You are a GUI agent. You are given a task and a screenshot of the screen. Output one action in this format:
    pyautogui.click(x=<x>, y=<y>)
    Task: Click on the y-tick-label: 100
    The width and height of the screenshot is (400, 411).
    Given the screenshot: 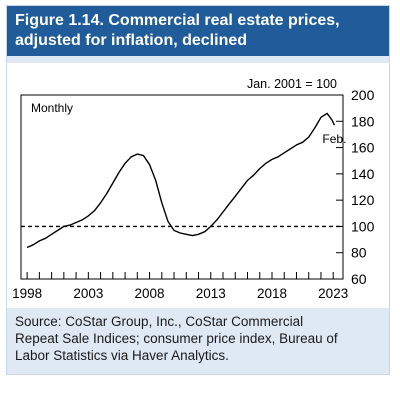 What is the action you would take?
    pyautogui.click(x=363, y=226)
    